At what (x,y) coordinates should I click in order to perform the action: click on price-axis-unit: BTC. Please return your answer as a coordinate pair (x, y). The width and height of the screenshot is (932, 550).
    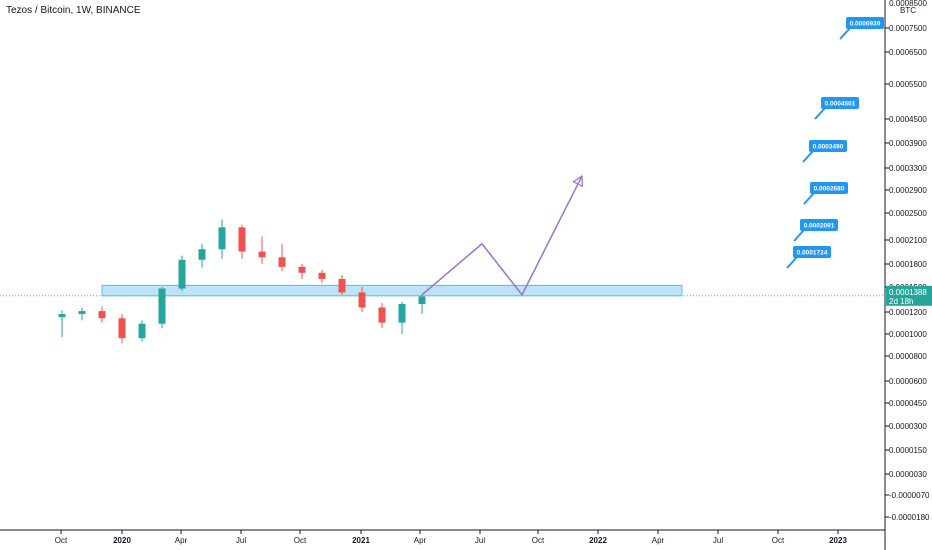
    Looking at the image, I should click on (908, 10).